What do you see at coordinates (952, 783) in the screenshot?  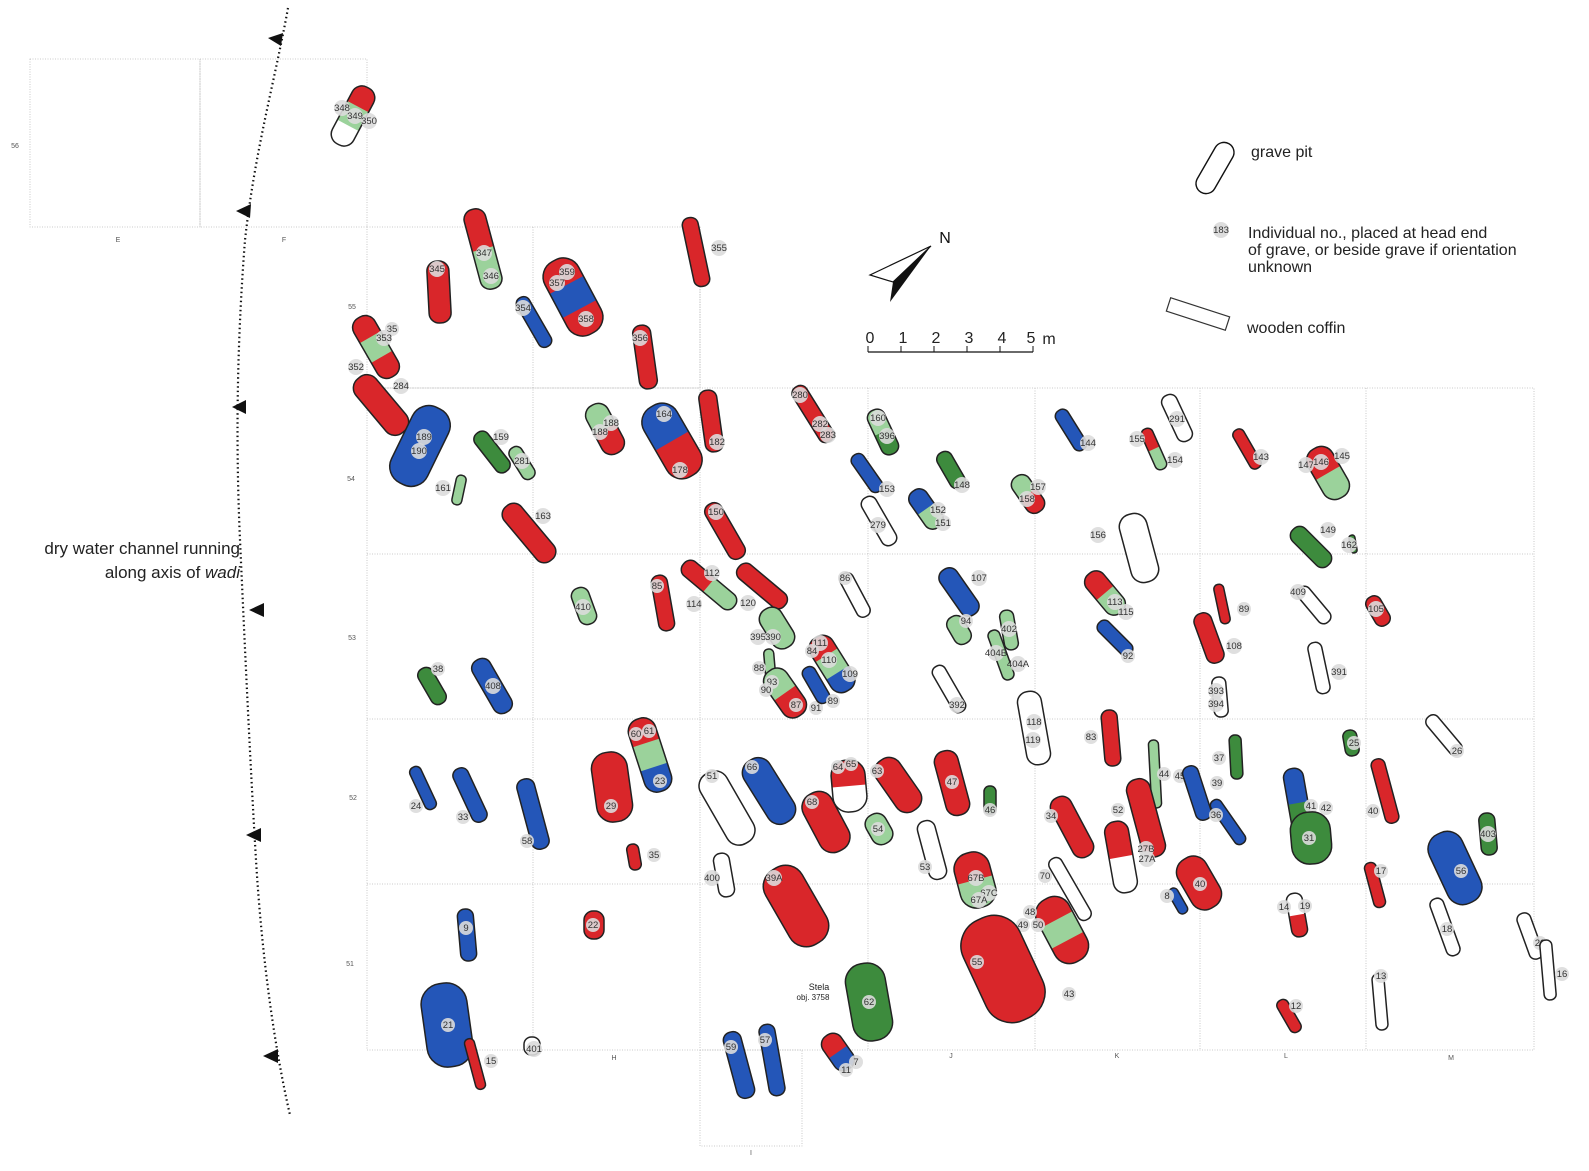 I see `grave-47: 47` at bounding box center [952, 783].